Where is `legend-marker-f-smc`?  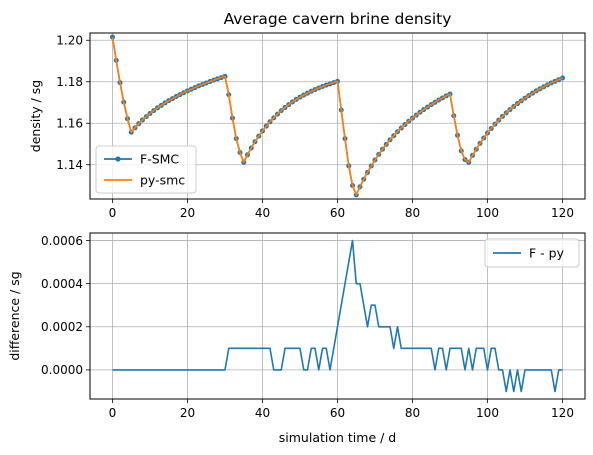
legend-marker-f-smc is located at coordinates (118, 159).